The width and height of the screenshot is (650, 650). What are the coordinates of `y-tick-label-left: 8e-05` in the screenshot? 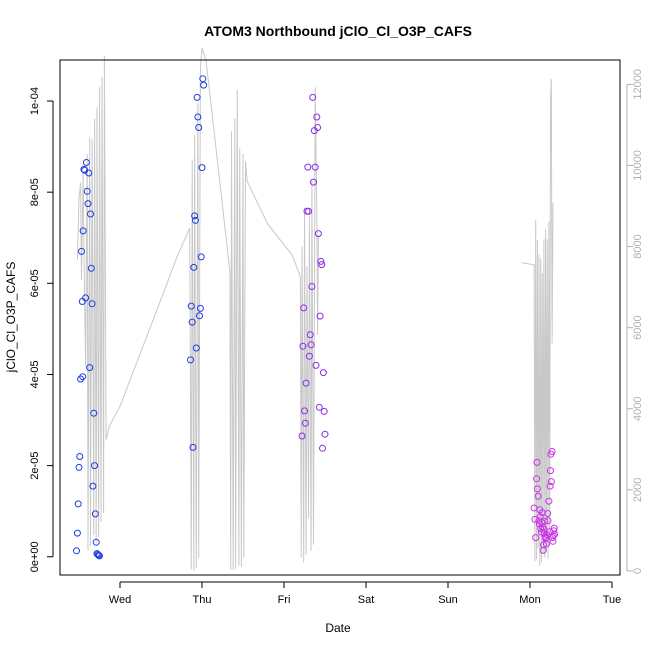 It's located at (35, 192).